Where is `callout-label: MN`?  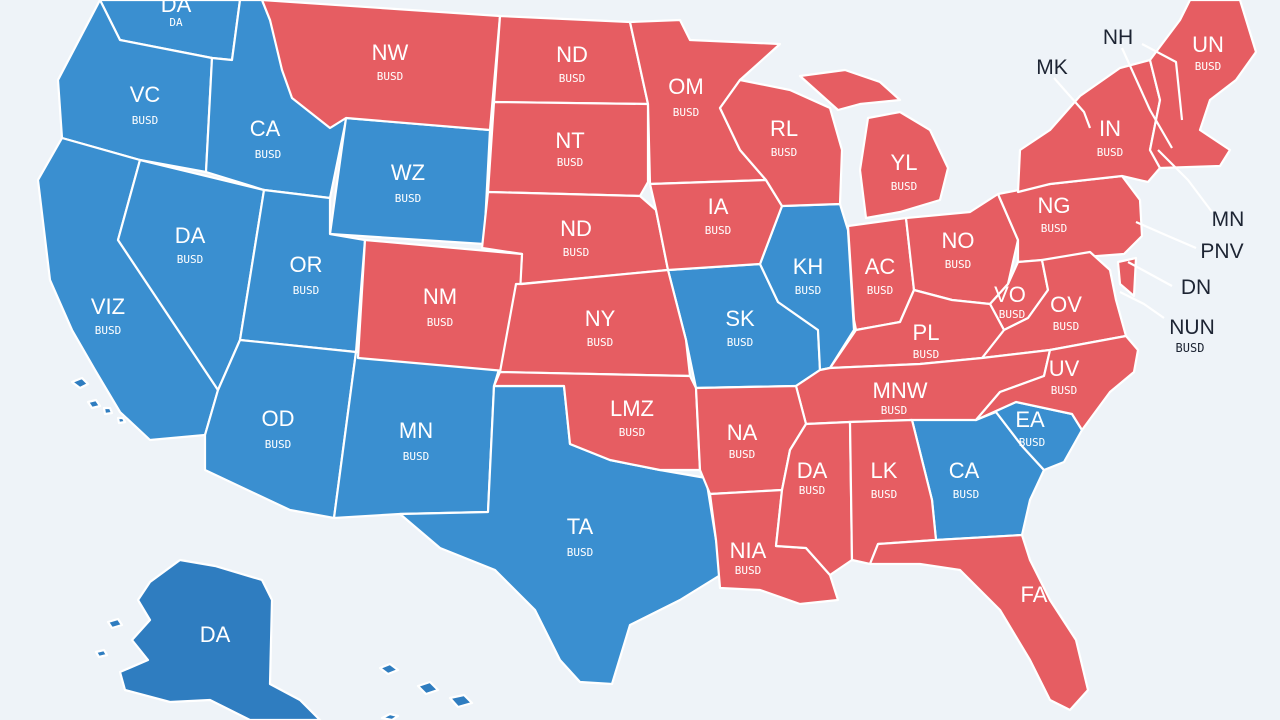
callout-label: MN is located at coordinates (1228, 219).